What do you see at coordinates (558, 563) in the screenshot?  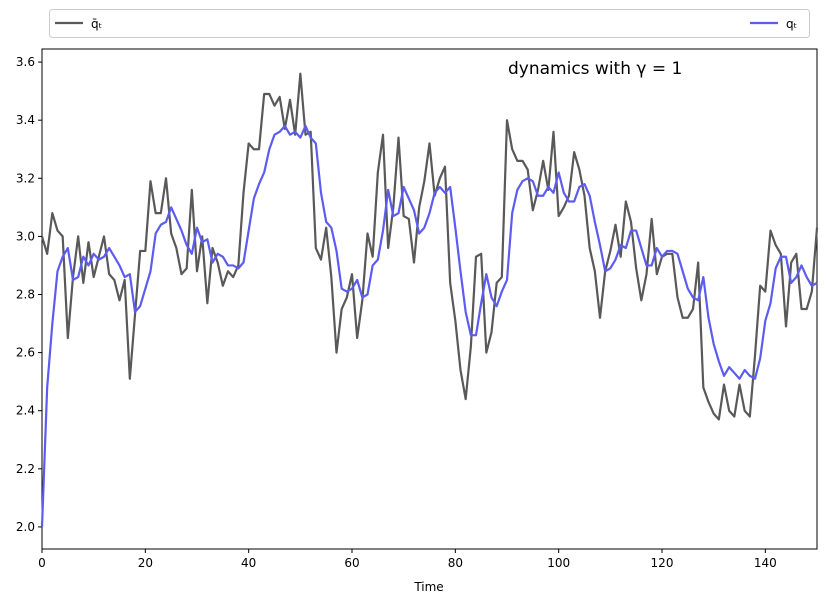 I see `x-tick-label: 100` at bounding box center [558, 563].